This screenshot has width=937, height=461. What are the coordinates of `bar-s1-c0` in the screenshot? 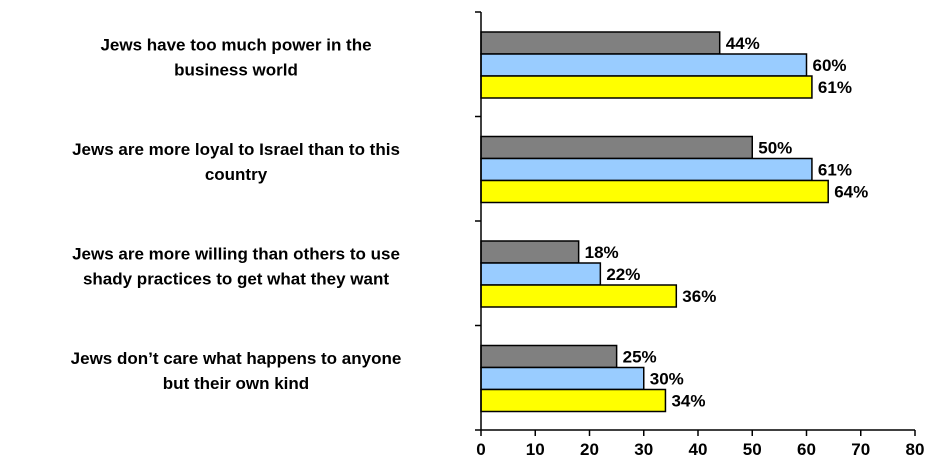 It's located at (644, 65).